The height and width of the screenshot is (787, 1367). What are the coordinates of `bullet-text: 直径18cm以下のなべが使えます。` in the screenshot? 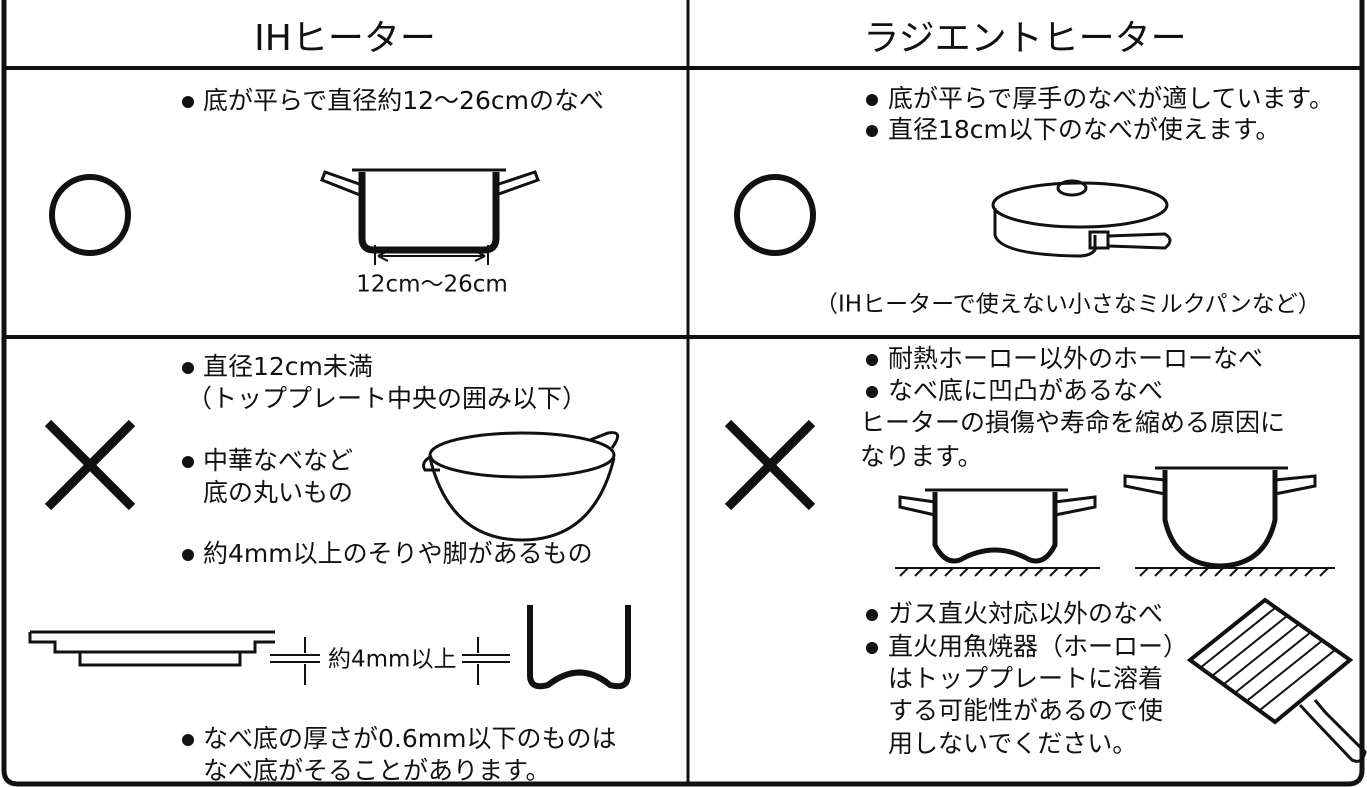 It's located at (1084, 129).